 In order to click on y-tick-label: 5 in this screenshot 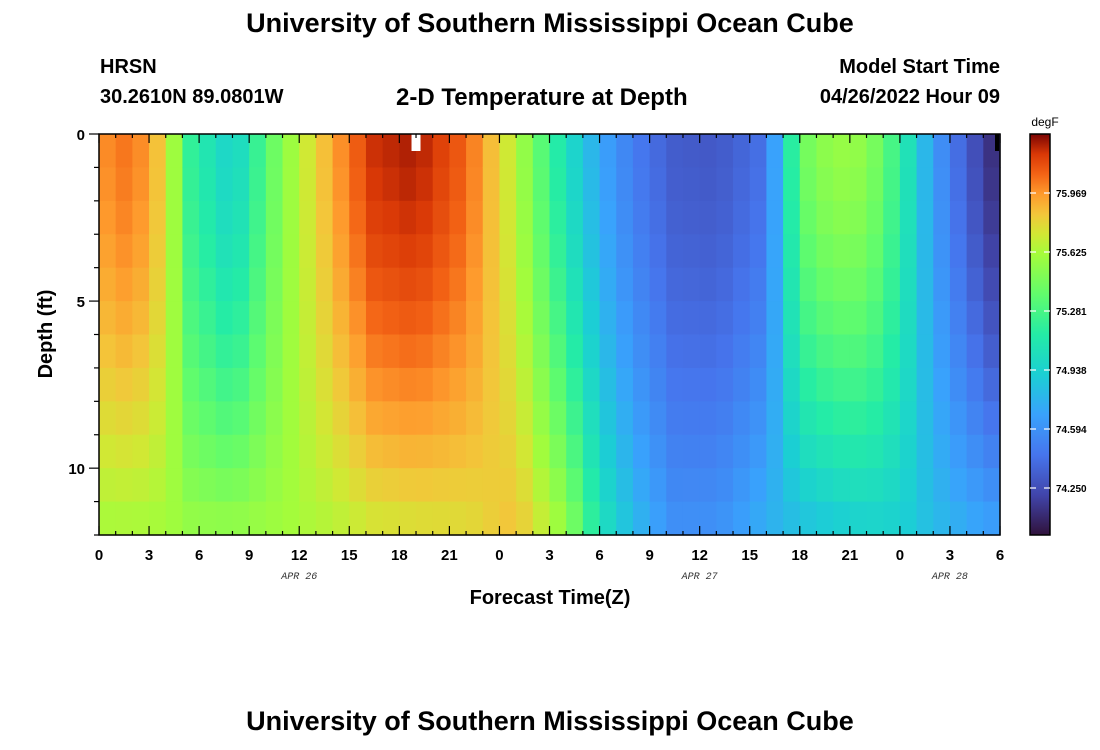, I will do `click(81, 302)`.